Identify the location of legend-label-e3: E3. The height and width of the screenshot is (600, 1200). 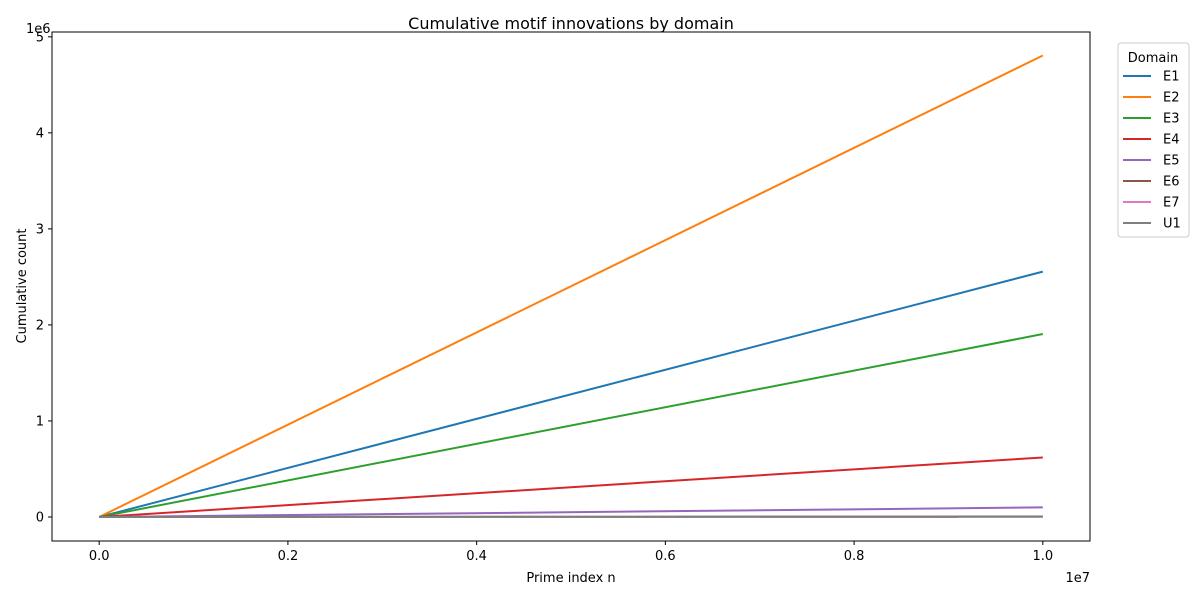
(1171, 119).